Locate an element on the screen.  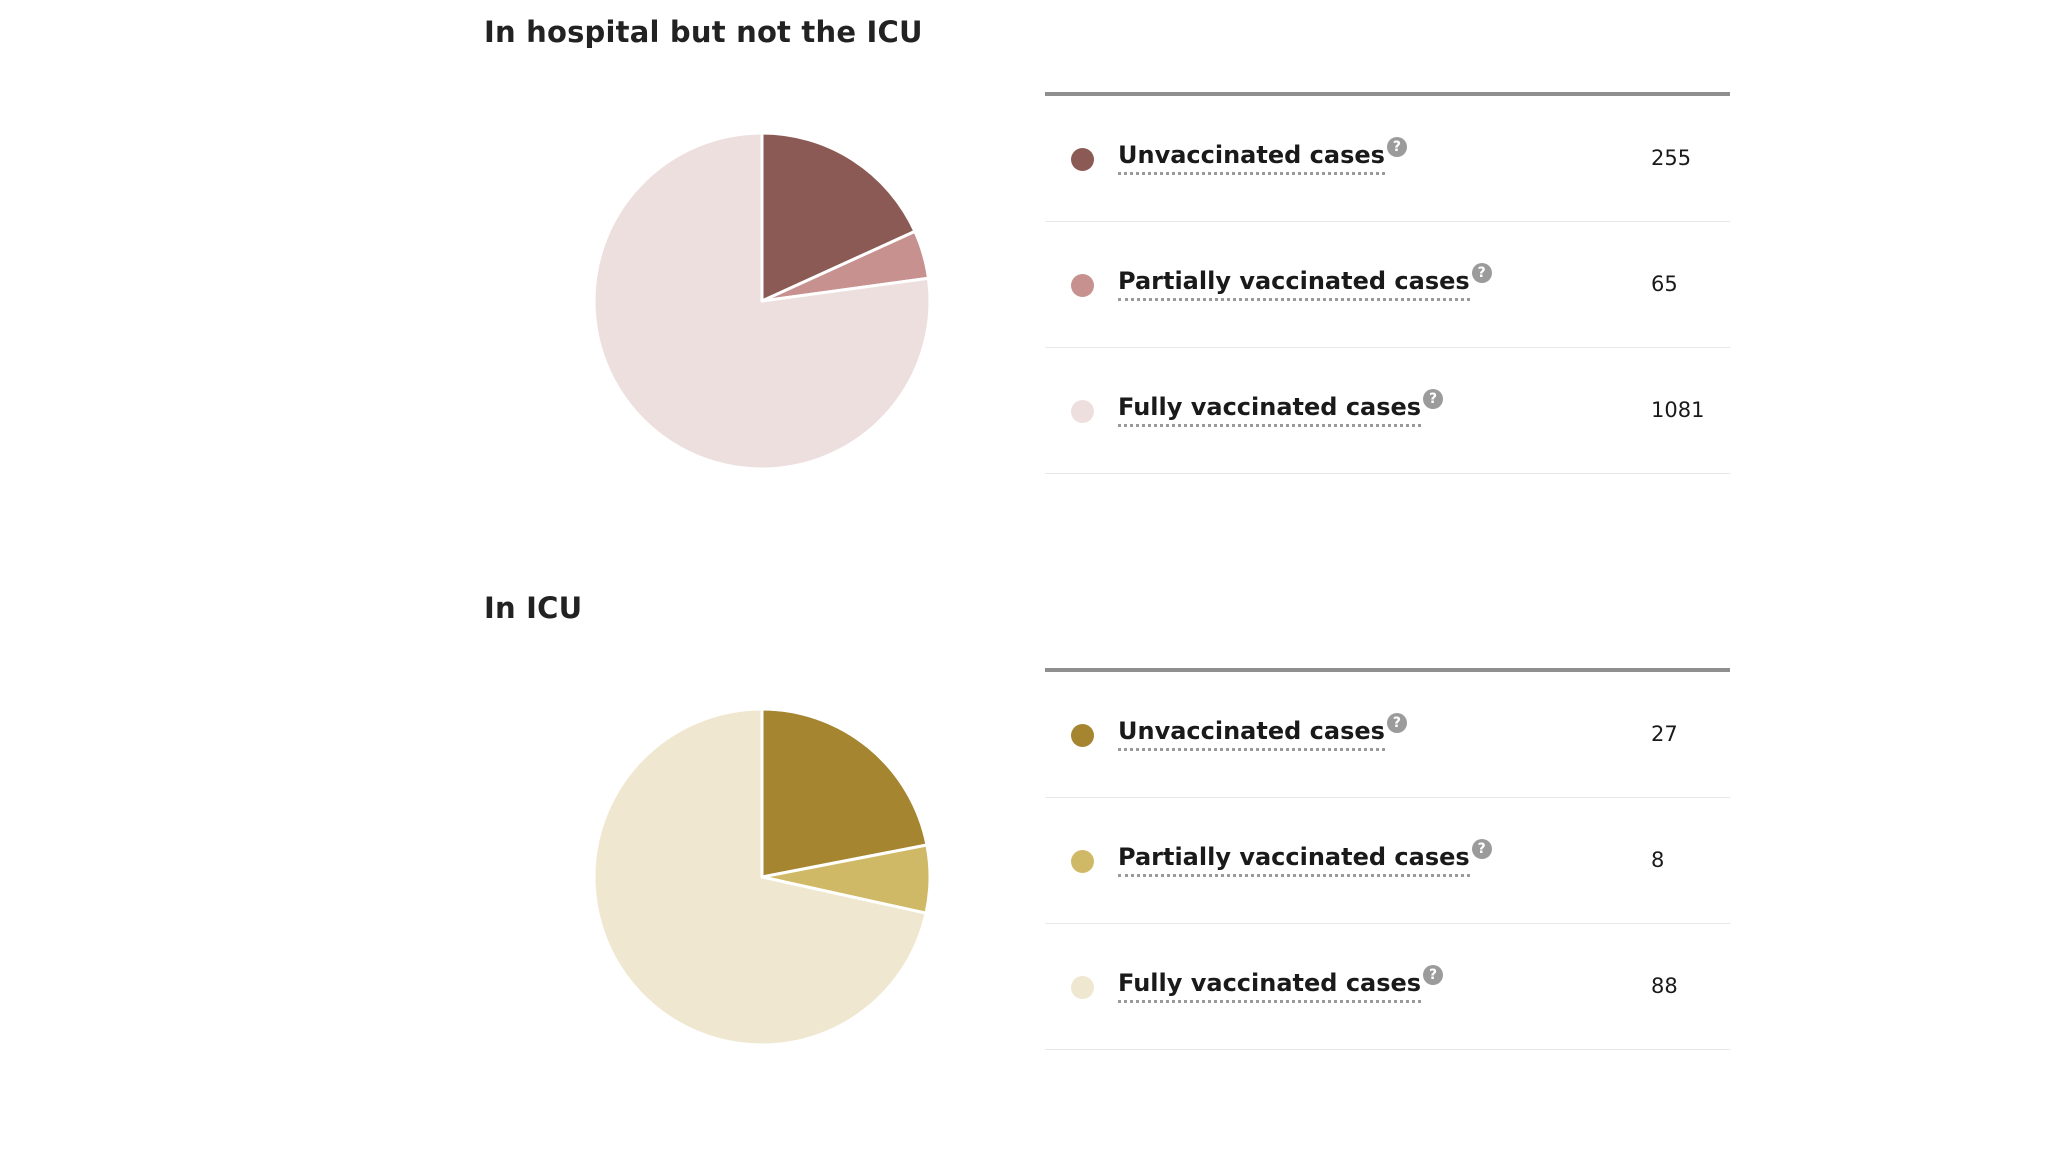
legend-row-unvaccinated: Unvaccinated cases? 255 is located at coordinates (1387, 159).